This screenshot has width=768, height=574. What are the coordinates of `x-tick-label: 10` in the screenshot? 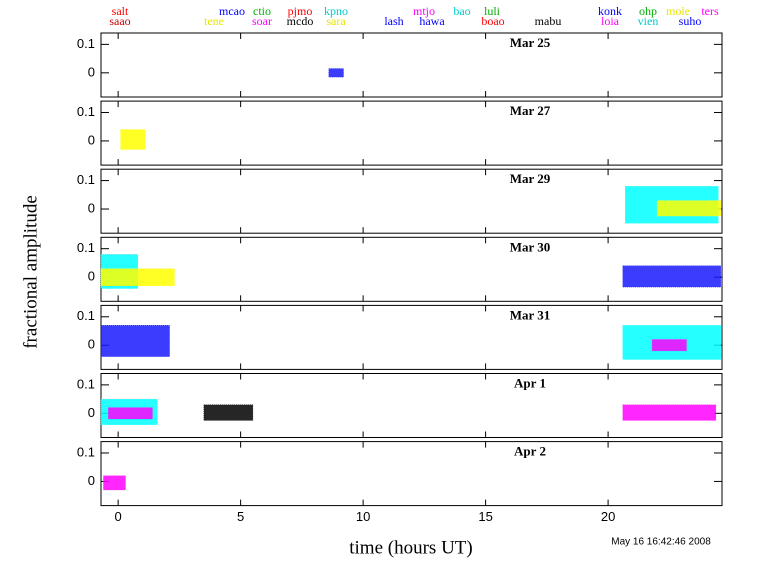 It's located at (363, 516).